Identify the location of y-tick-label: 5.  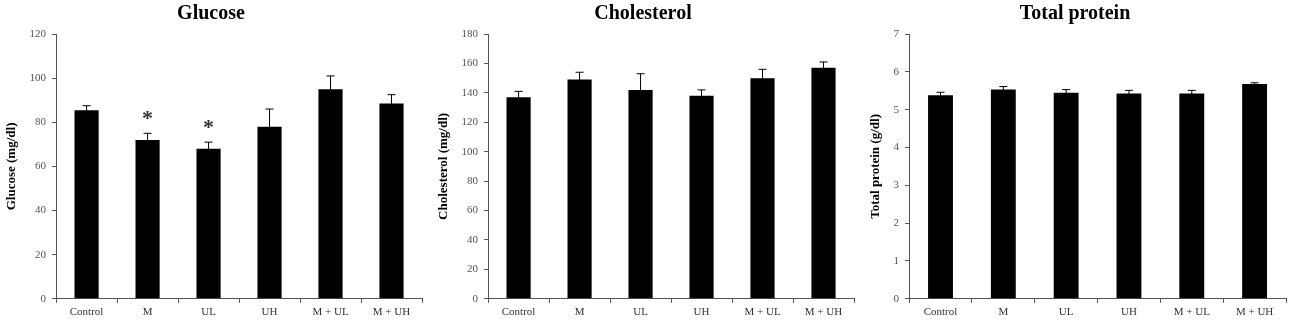
(896, 108).